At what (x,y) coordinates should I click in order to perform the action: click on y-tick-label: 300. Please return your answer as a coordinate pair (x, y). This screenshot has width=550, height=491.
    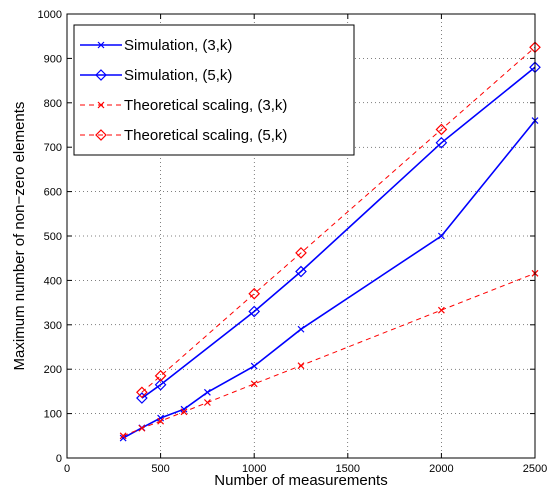
    Looking at the image, I should click on (53, 326).